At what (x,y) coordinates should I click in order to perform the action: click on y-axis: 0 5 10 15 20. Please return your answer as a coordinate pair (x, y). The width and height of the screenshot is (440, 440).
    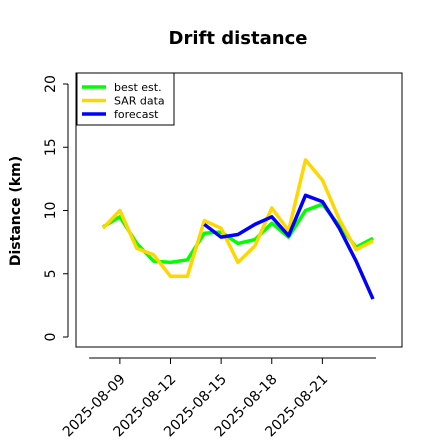
    Looking at the image, I should click on (56, 208).